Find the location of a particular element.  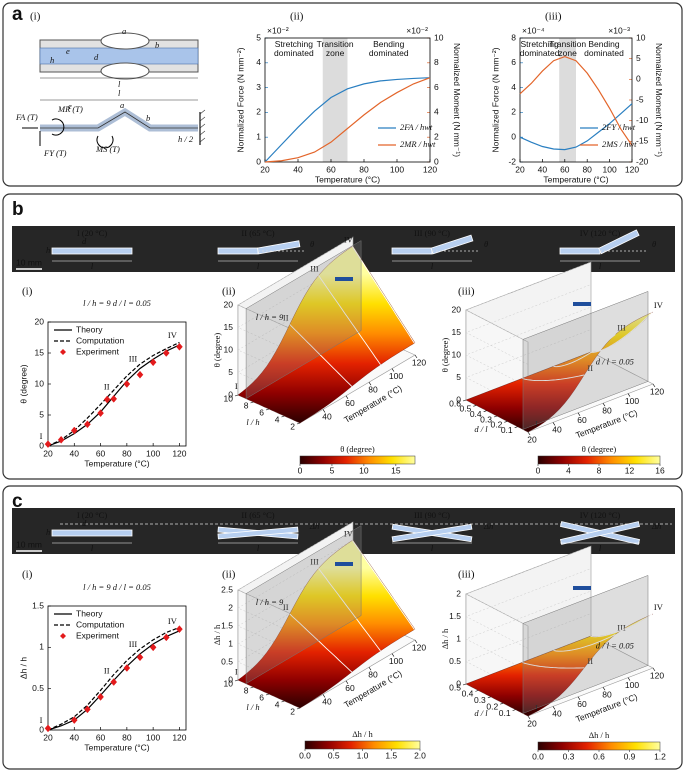

point-label: I is located at coordinates (41, 720).